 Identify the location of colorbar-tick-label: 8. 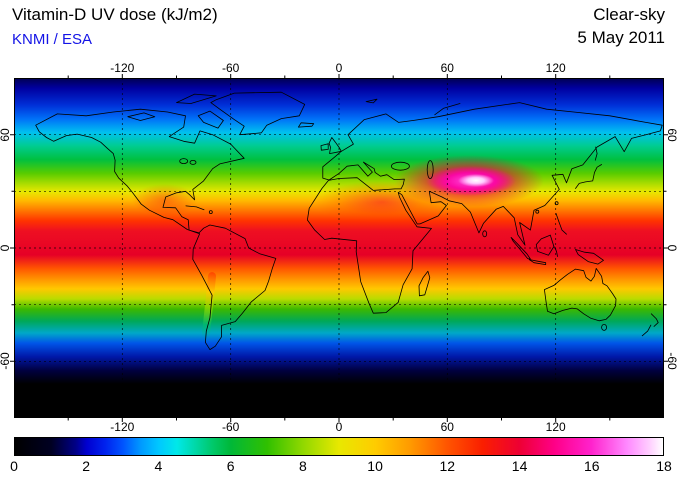
(302, 466).